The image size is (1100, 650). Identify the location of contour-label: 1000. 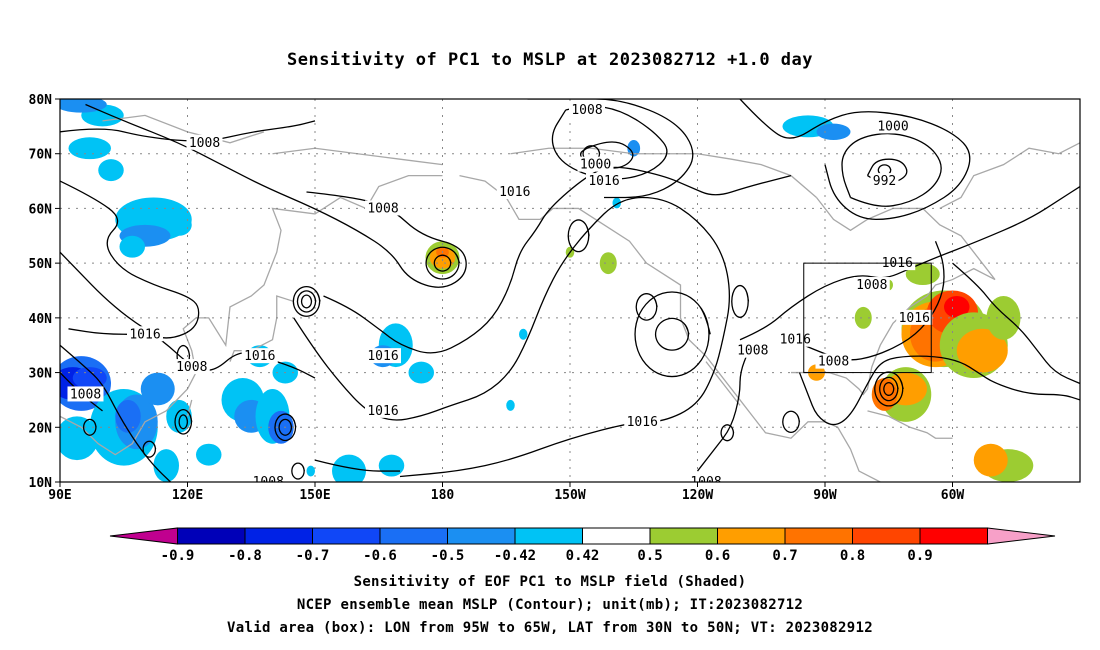
(595, 165).